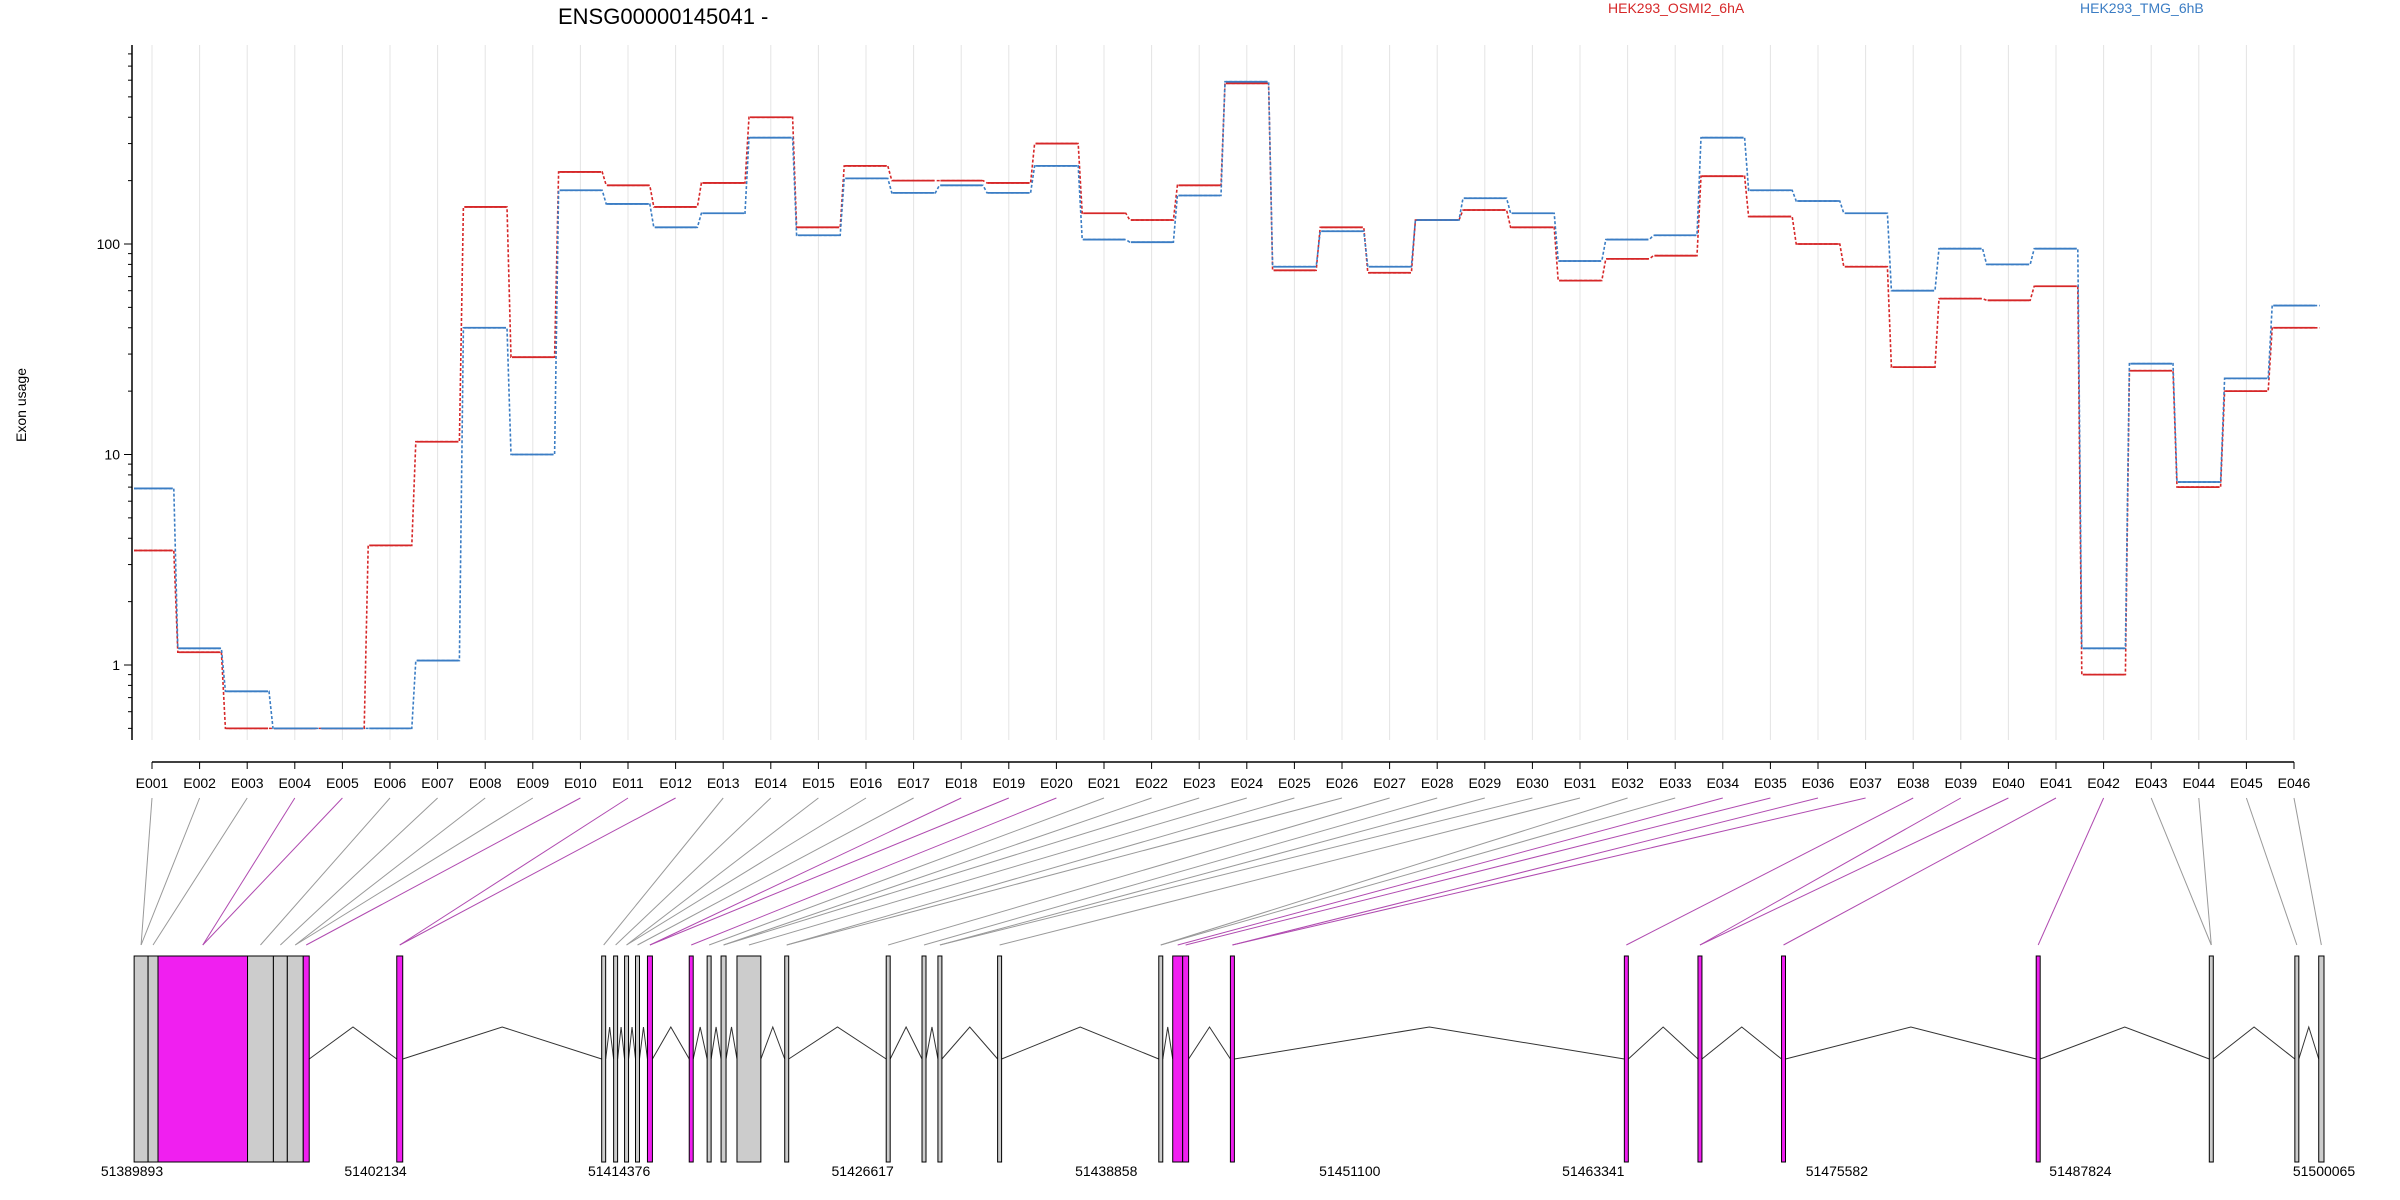 The height and width of the screenshot is (1200, 2400). I want to click on x-tick-label: E024, so click(1246, 783).